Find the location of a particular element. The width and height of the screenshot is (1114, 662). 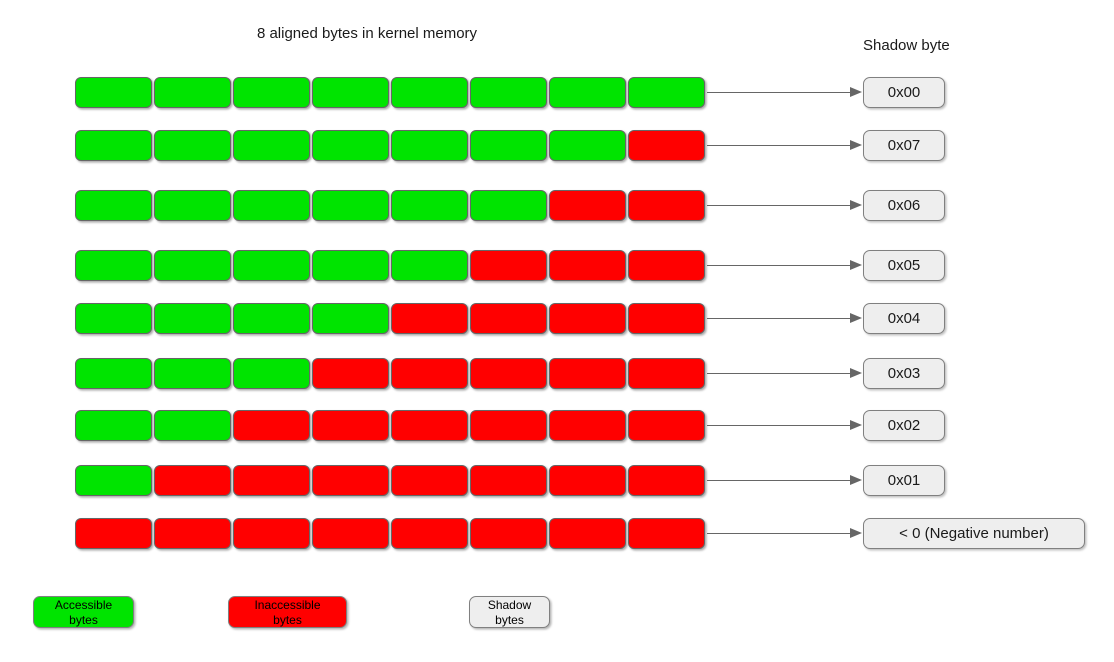

shadow-byte-value-box: 0x01 is located at coordinates (904, 480).